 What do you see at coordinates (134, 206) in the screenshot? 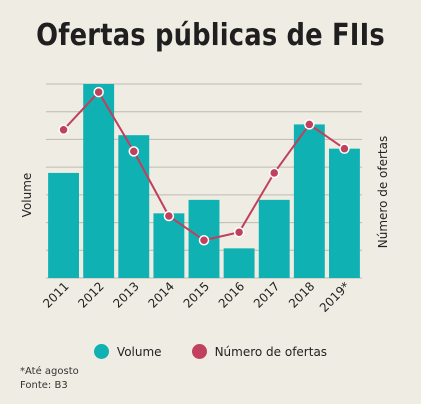
I see `bar-volume-2013` at bounding box center [134, 206].